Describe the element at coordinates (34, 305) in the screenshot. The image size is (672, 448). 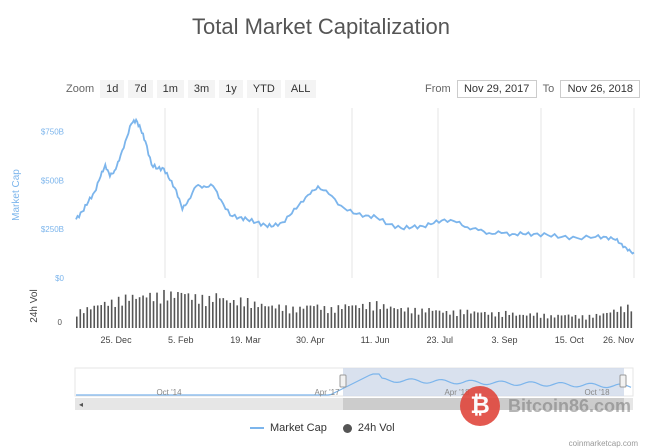
I see `volume-y-axis-label: 24h Vol` at that location.